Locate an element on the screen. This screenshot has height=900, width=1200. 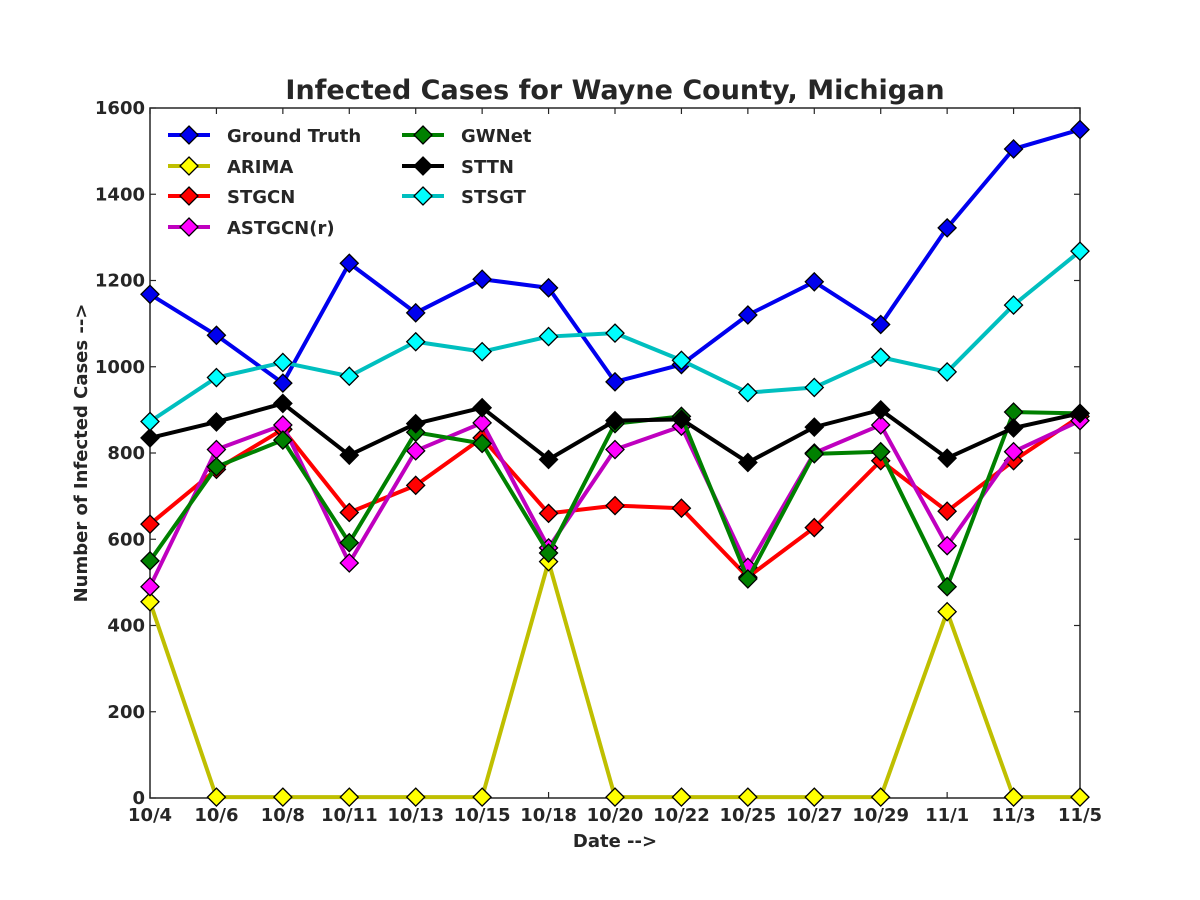
legend-item: ASTGCN(r) is located at coordinates (251, 228).